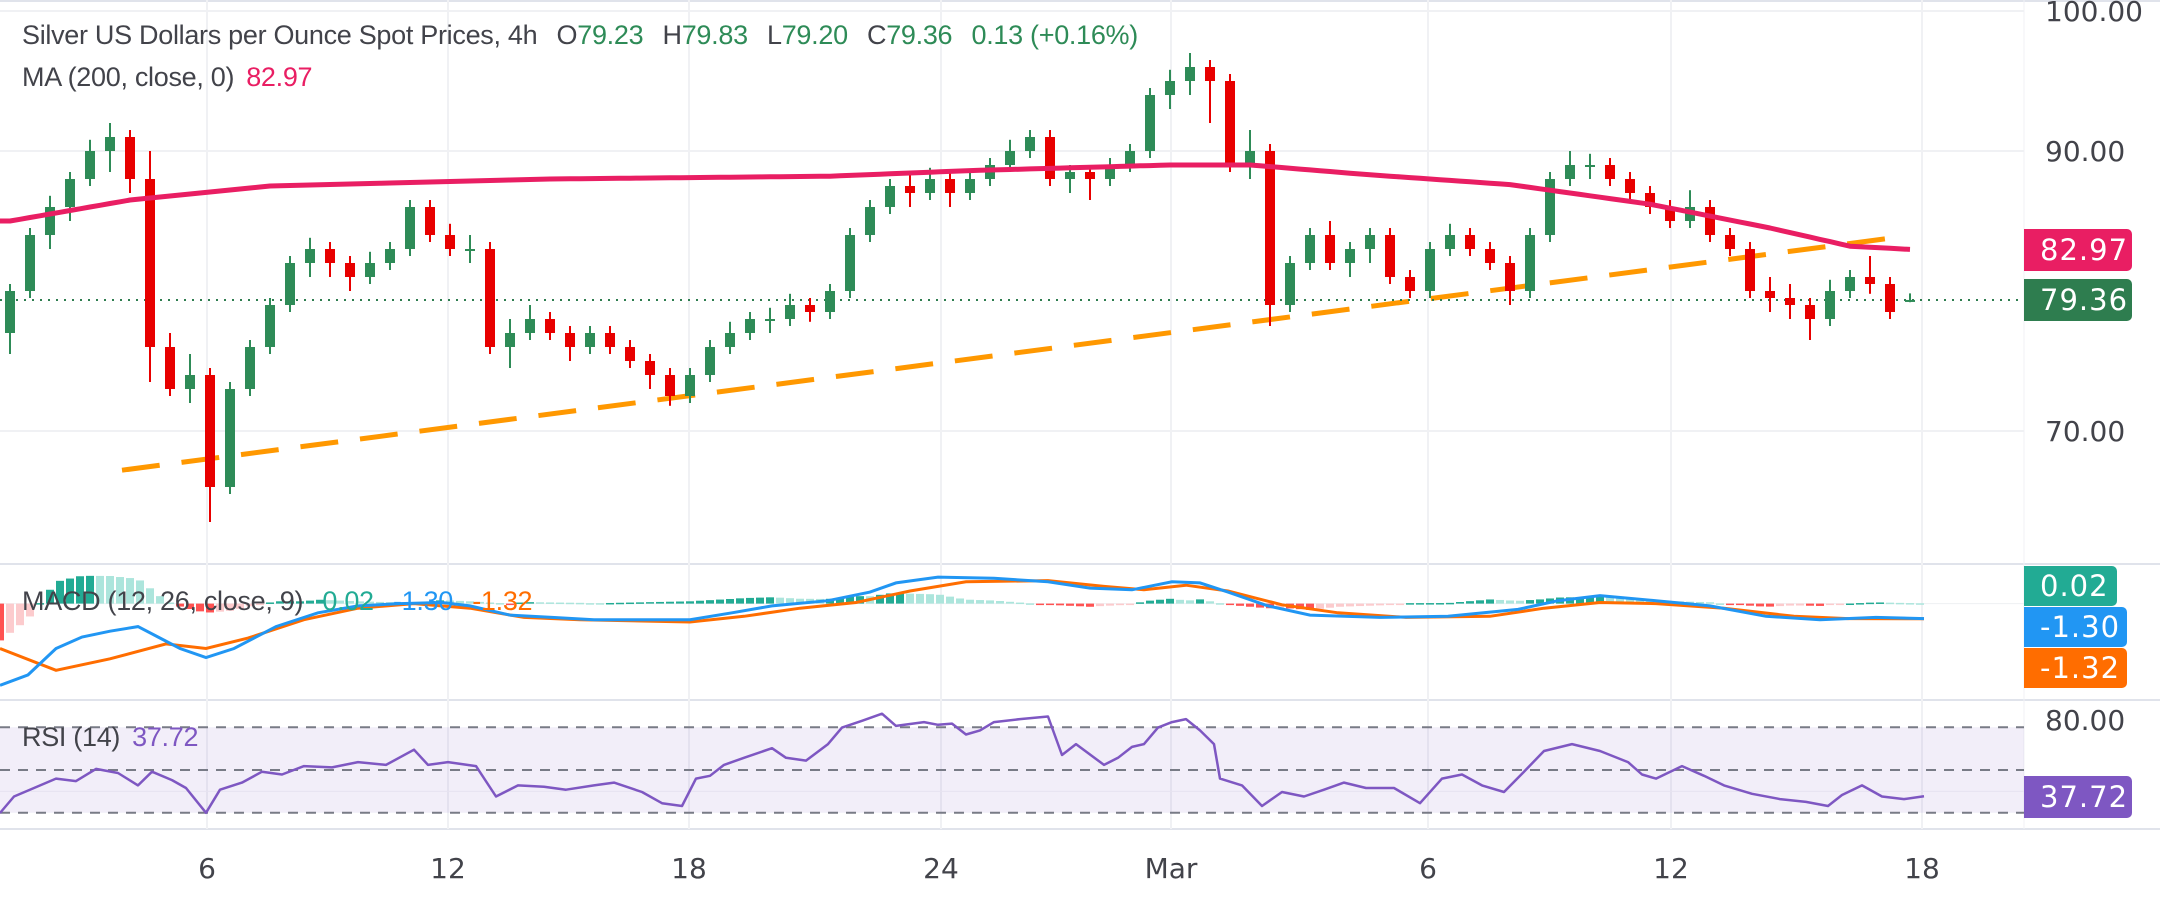 The height and width of the screenshot is (901, 2160). Describe the element at coordinates (610, 35) in the screenshot. I see `open-value: 79.23` at that location.